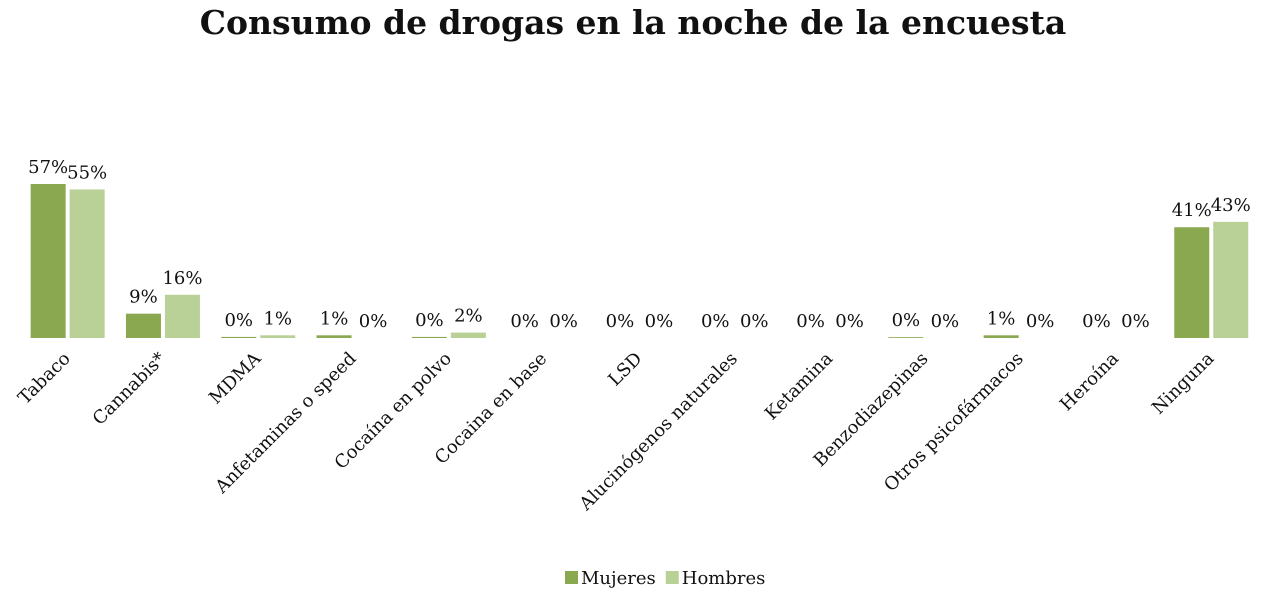  Describe the element at coordinates (1192, 210) in the screenshot. I see `data-label: 41%` at that location.